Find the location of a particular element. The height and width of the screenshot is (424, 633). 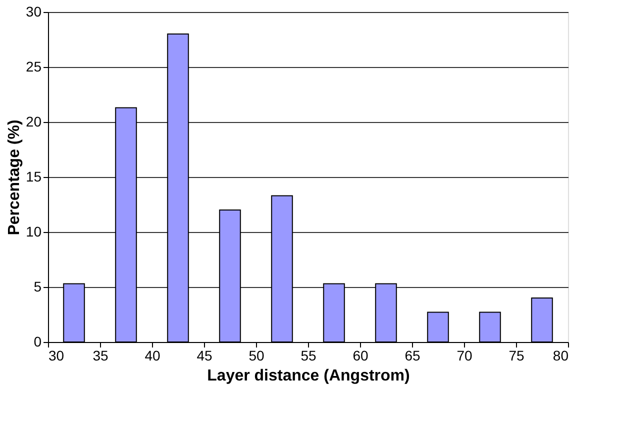

x-tick-label: 50 is located at coordinates (256, 356).